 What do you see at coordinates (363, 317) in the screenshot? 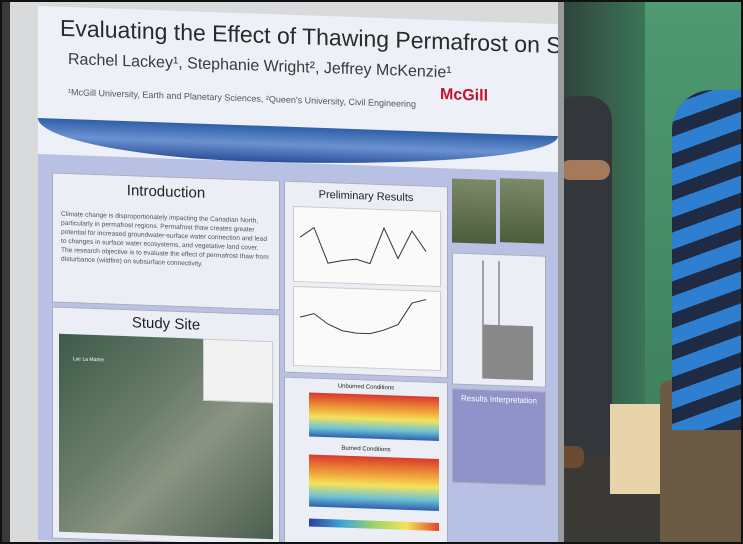
I see `results-line-bottom` at bounding box center [363, 317].